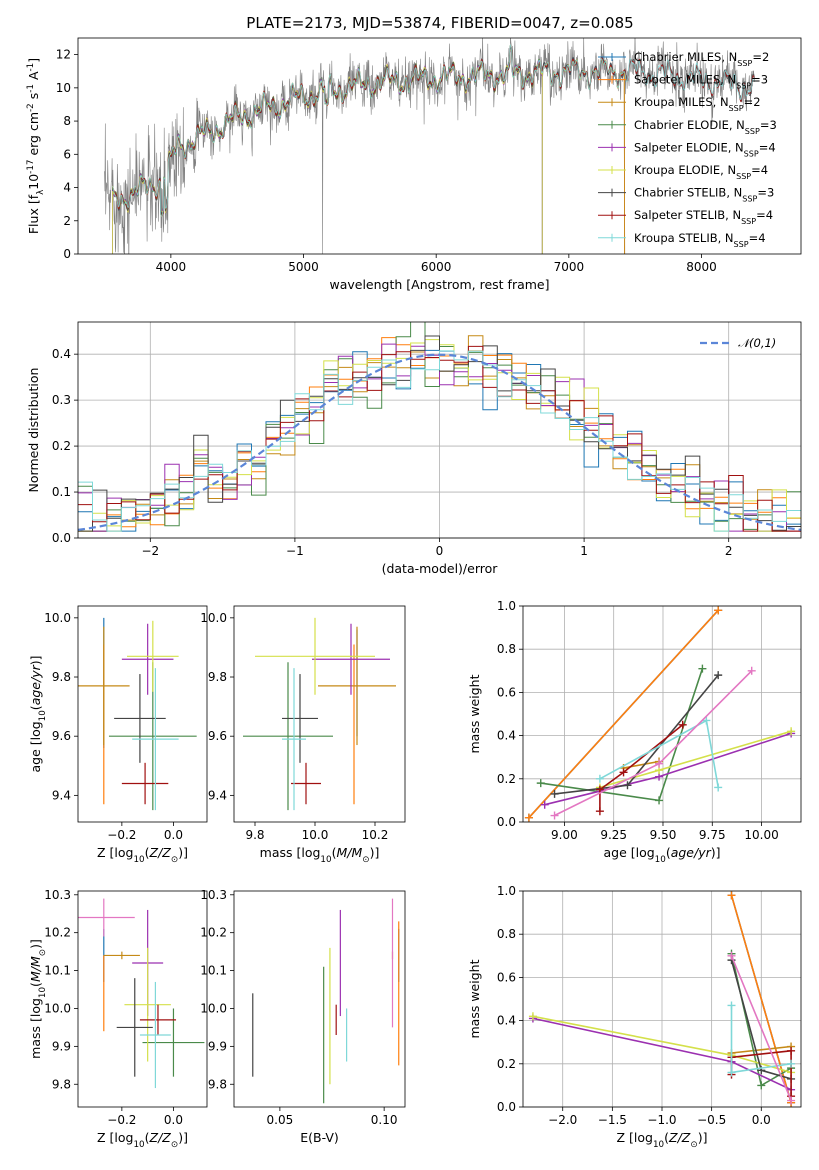  Describe the element at coordinates (613, 835) in the screenshot. I see `weight-vs-age-xtick-label: 9.25` at that location.